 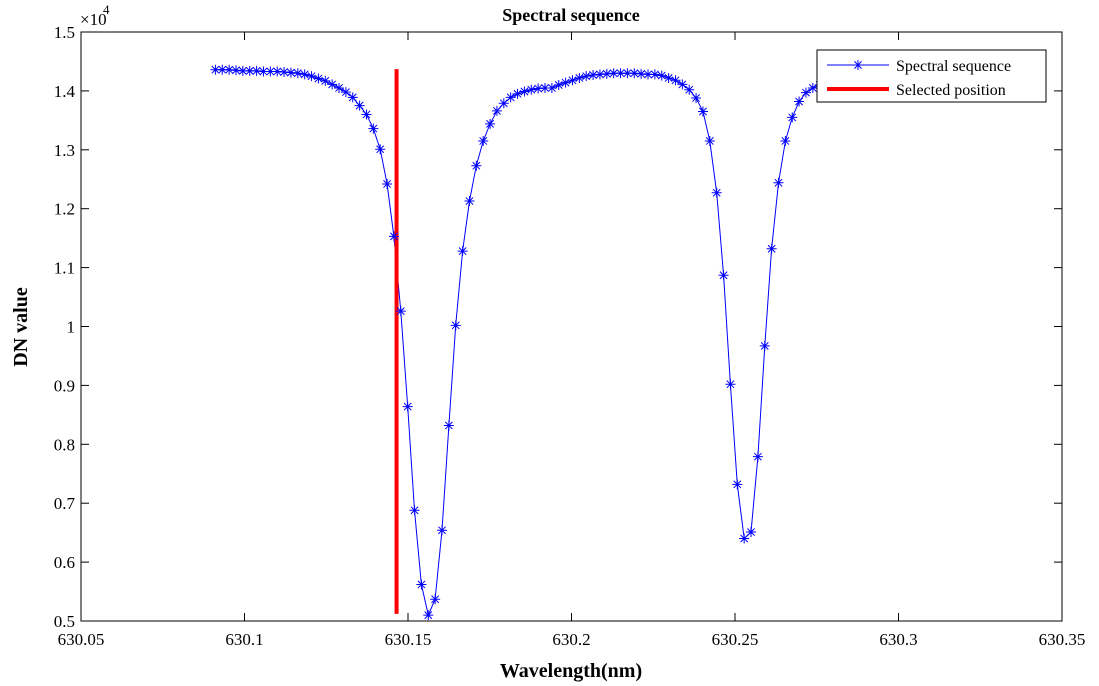 I want to click on y-tick-label: 0.9, so click(x=64, y=385).